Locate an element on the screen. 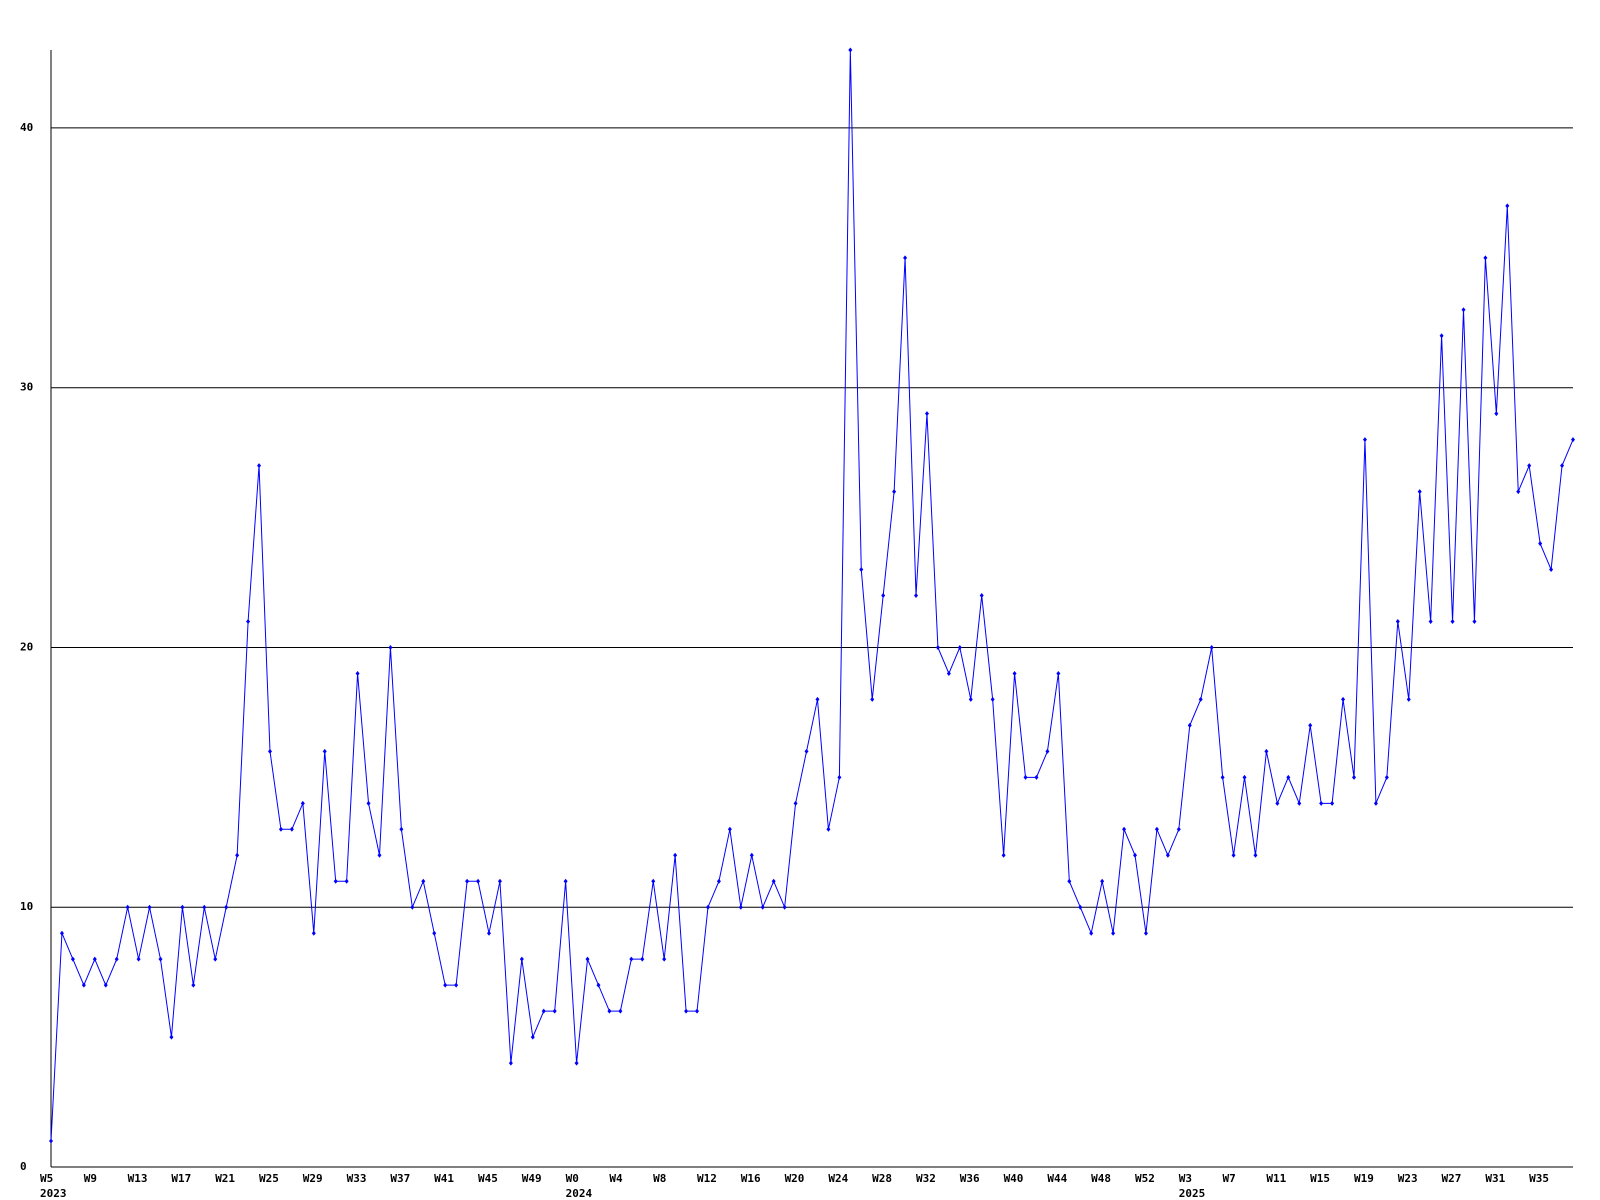 The height and width of the screenshot is (1200, 1600). x-tick-label: W23 is located at coordinates (1408, 1178).